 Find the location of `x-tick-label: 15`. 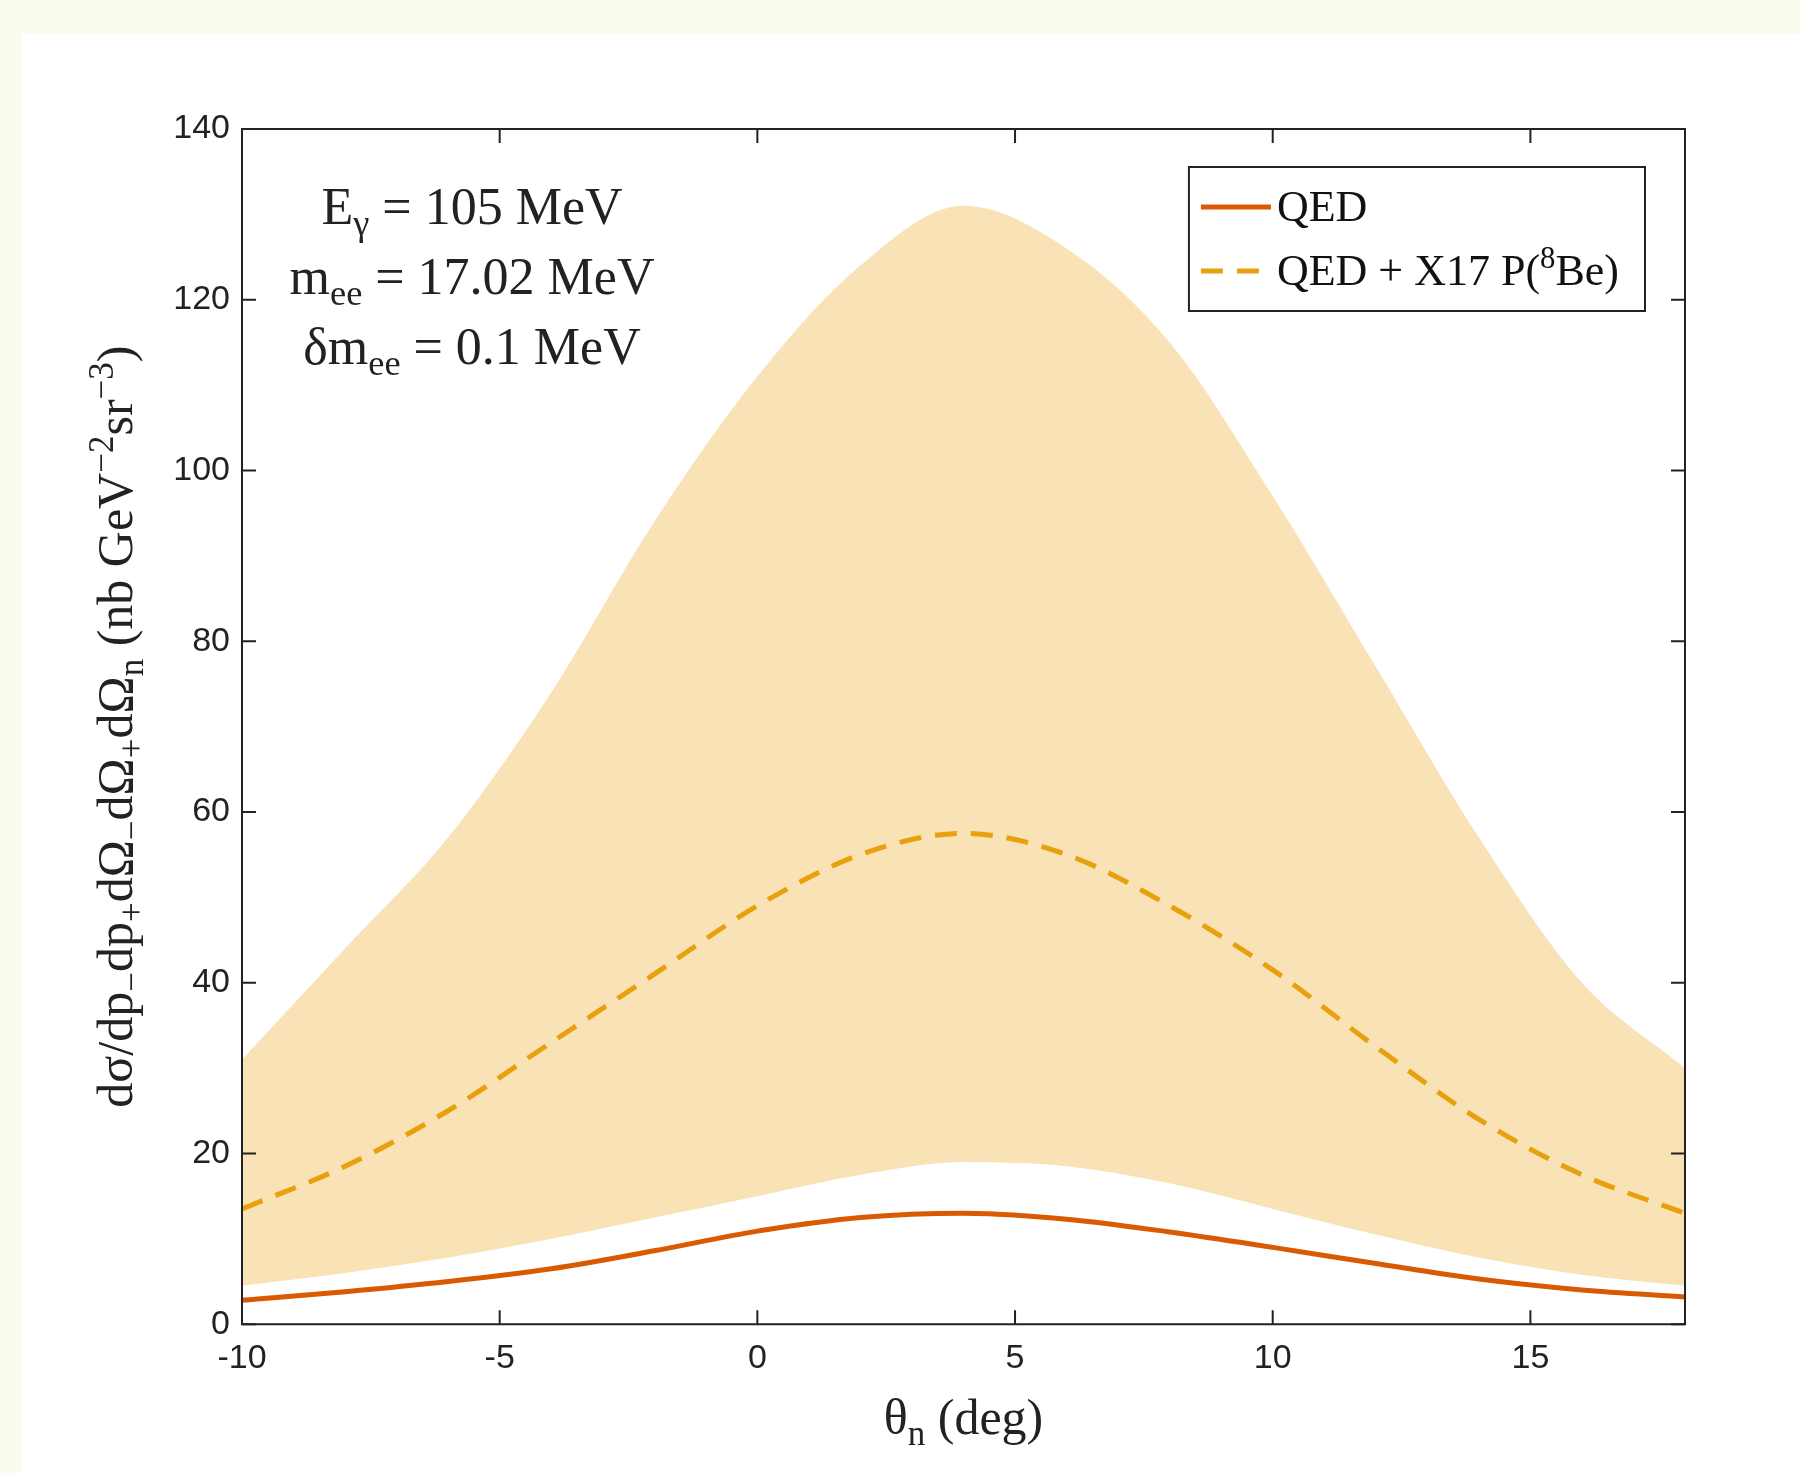

x-tick-label: 15 is located at coordinates (1530, 1355).